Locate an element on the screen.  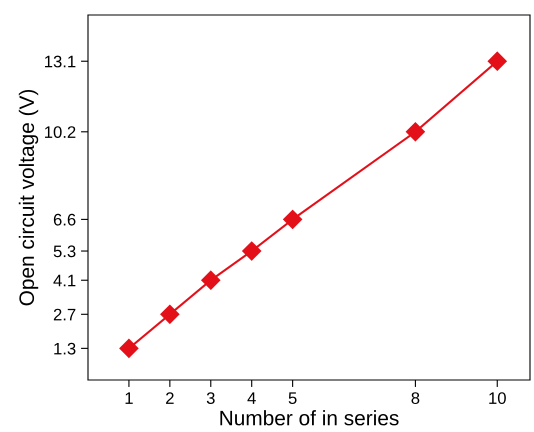
y-axis-title: Open circuit voltage (V) is located at coordinates (28, 198).